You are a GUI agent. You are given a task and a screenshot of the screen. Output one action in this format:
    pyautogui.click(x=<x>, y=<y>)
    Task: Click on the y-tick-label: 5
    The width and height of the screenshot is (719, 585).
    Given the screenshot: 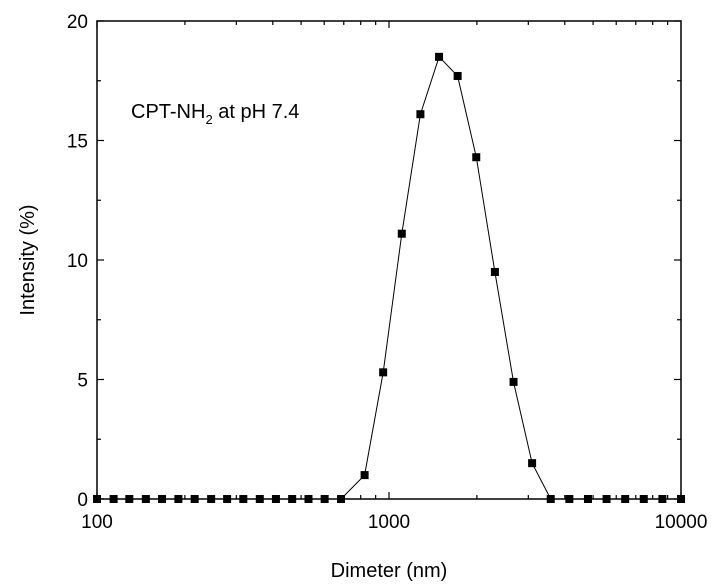 What is the action you would take?
    pyautogui.click(x=82, y=381)
    